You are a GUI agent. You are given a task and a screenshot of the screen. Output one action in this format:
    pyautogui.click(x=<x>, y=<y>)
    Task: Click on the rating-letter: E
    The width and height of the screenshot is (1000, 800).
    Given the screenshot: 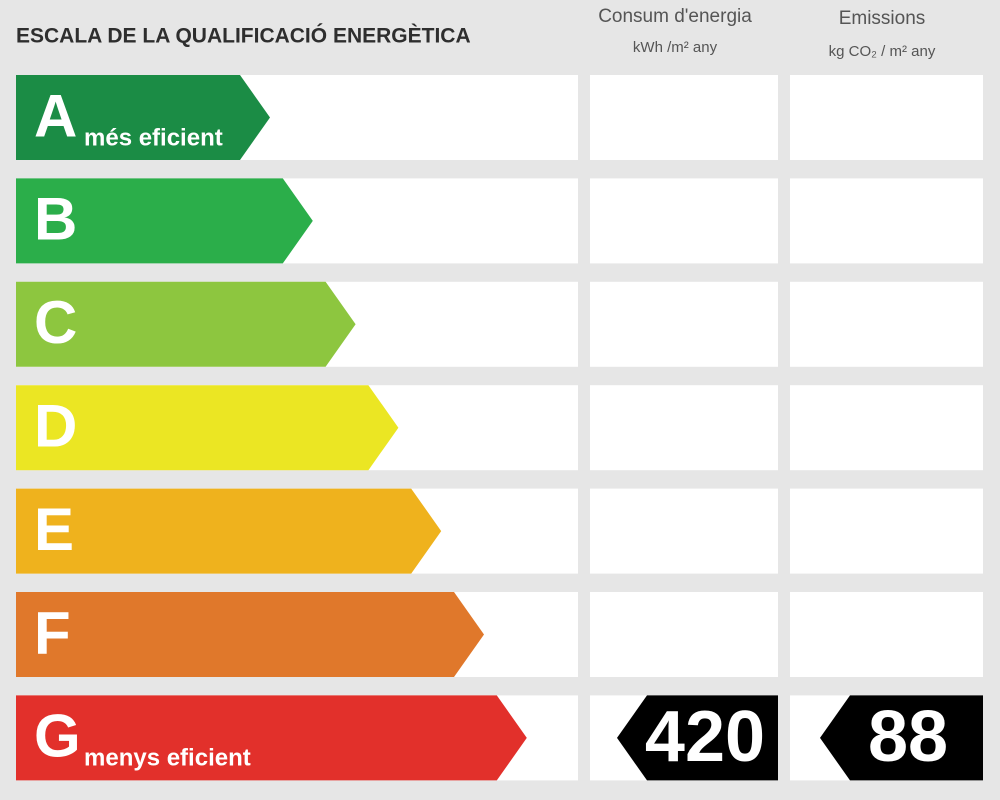 What is the action you would take?
    pyautogui.click(x=54, y=529)
    